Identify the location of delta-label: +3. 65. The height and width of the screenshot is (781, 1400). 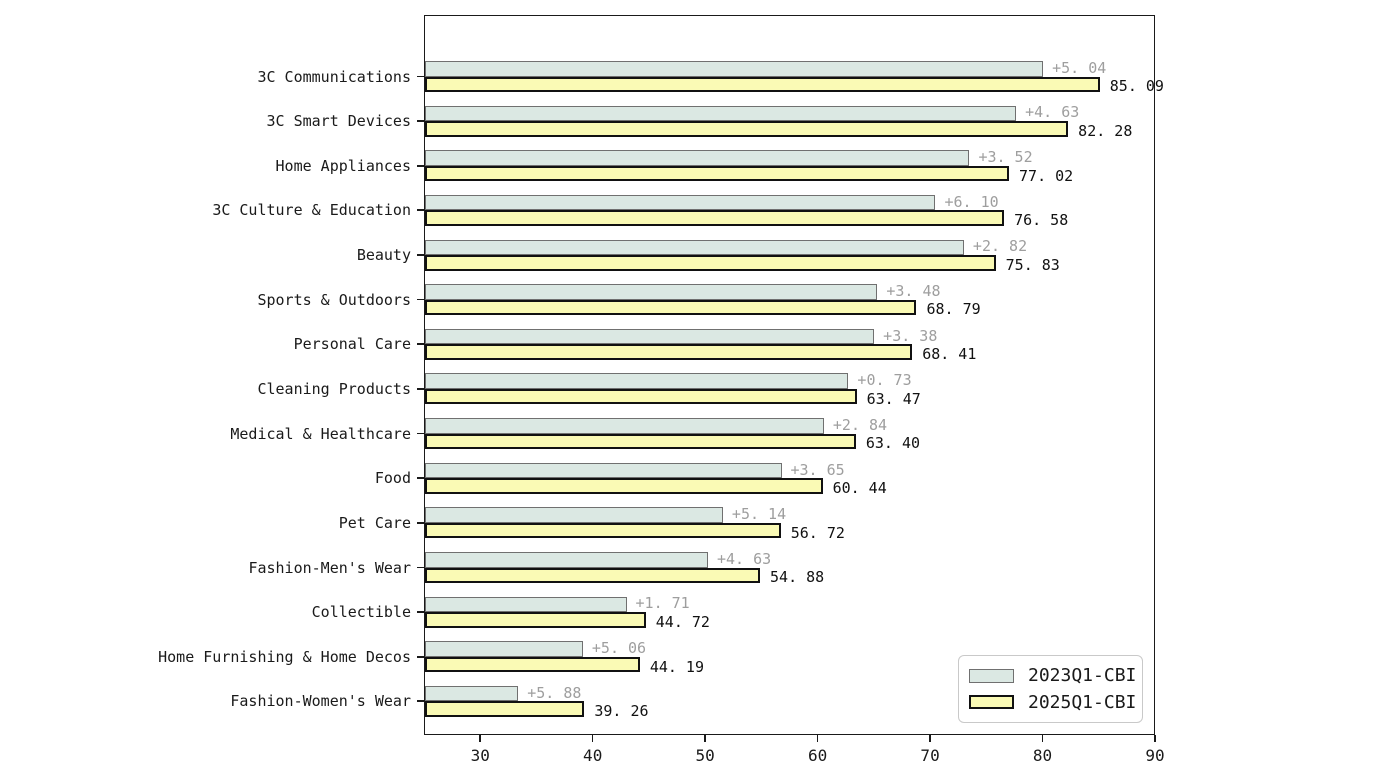
(817, 469).